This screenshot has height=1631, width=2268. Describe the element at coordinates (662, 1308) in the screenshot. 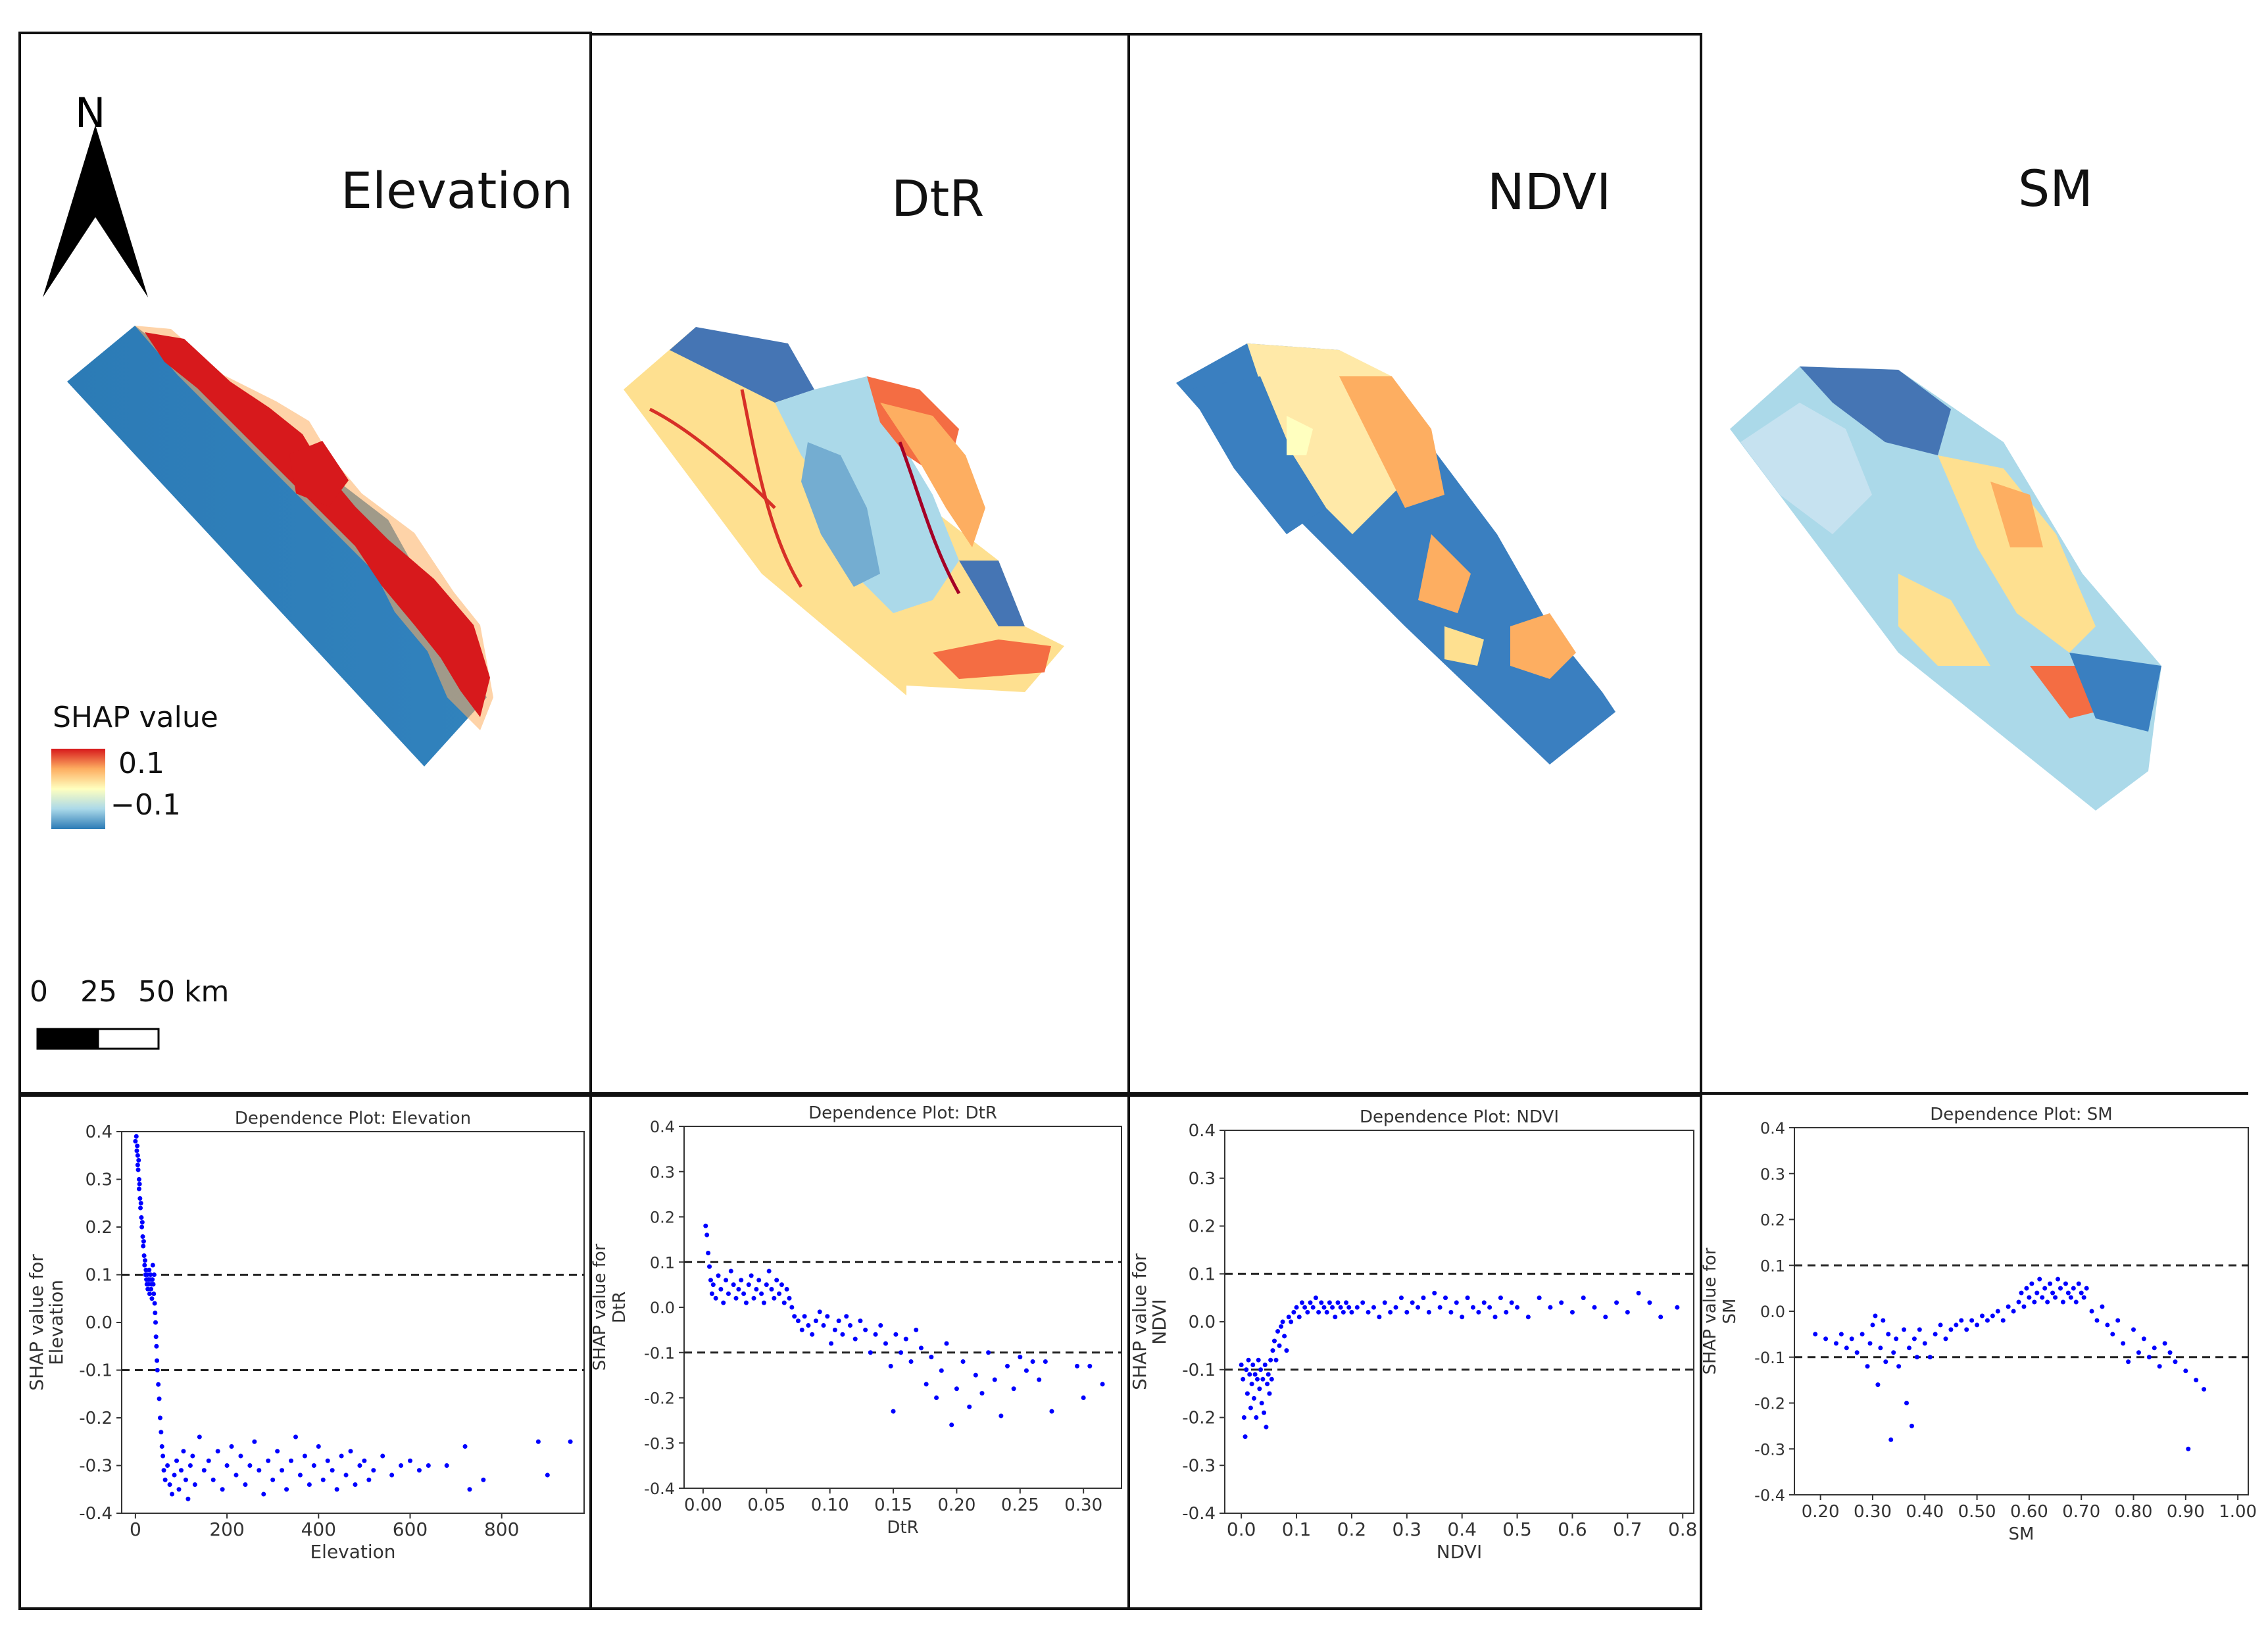

I see `y-tick-label: 0.0` at that location.